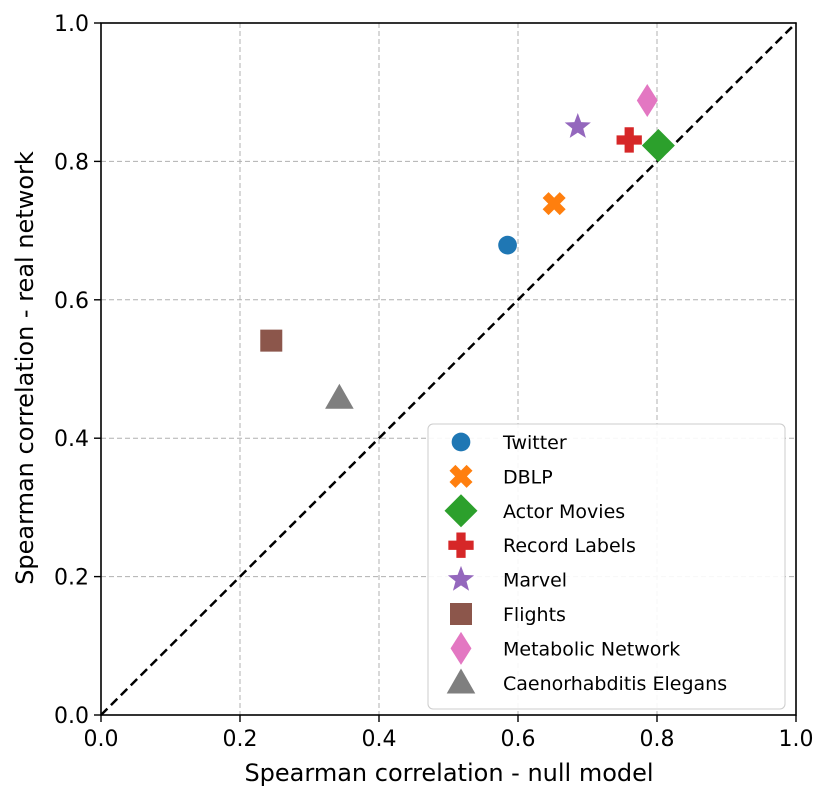  Describe the element at coordinates (379, 739) in the screenshot. I see `x-tick-label: 0.4` at that location.